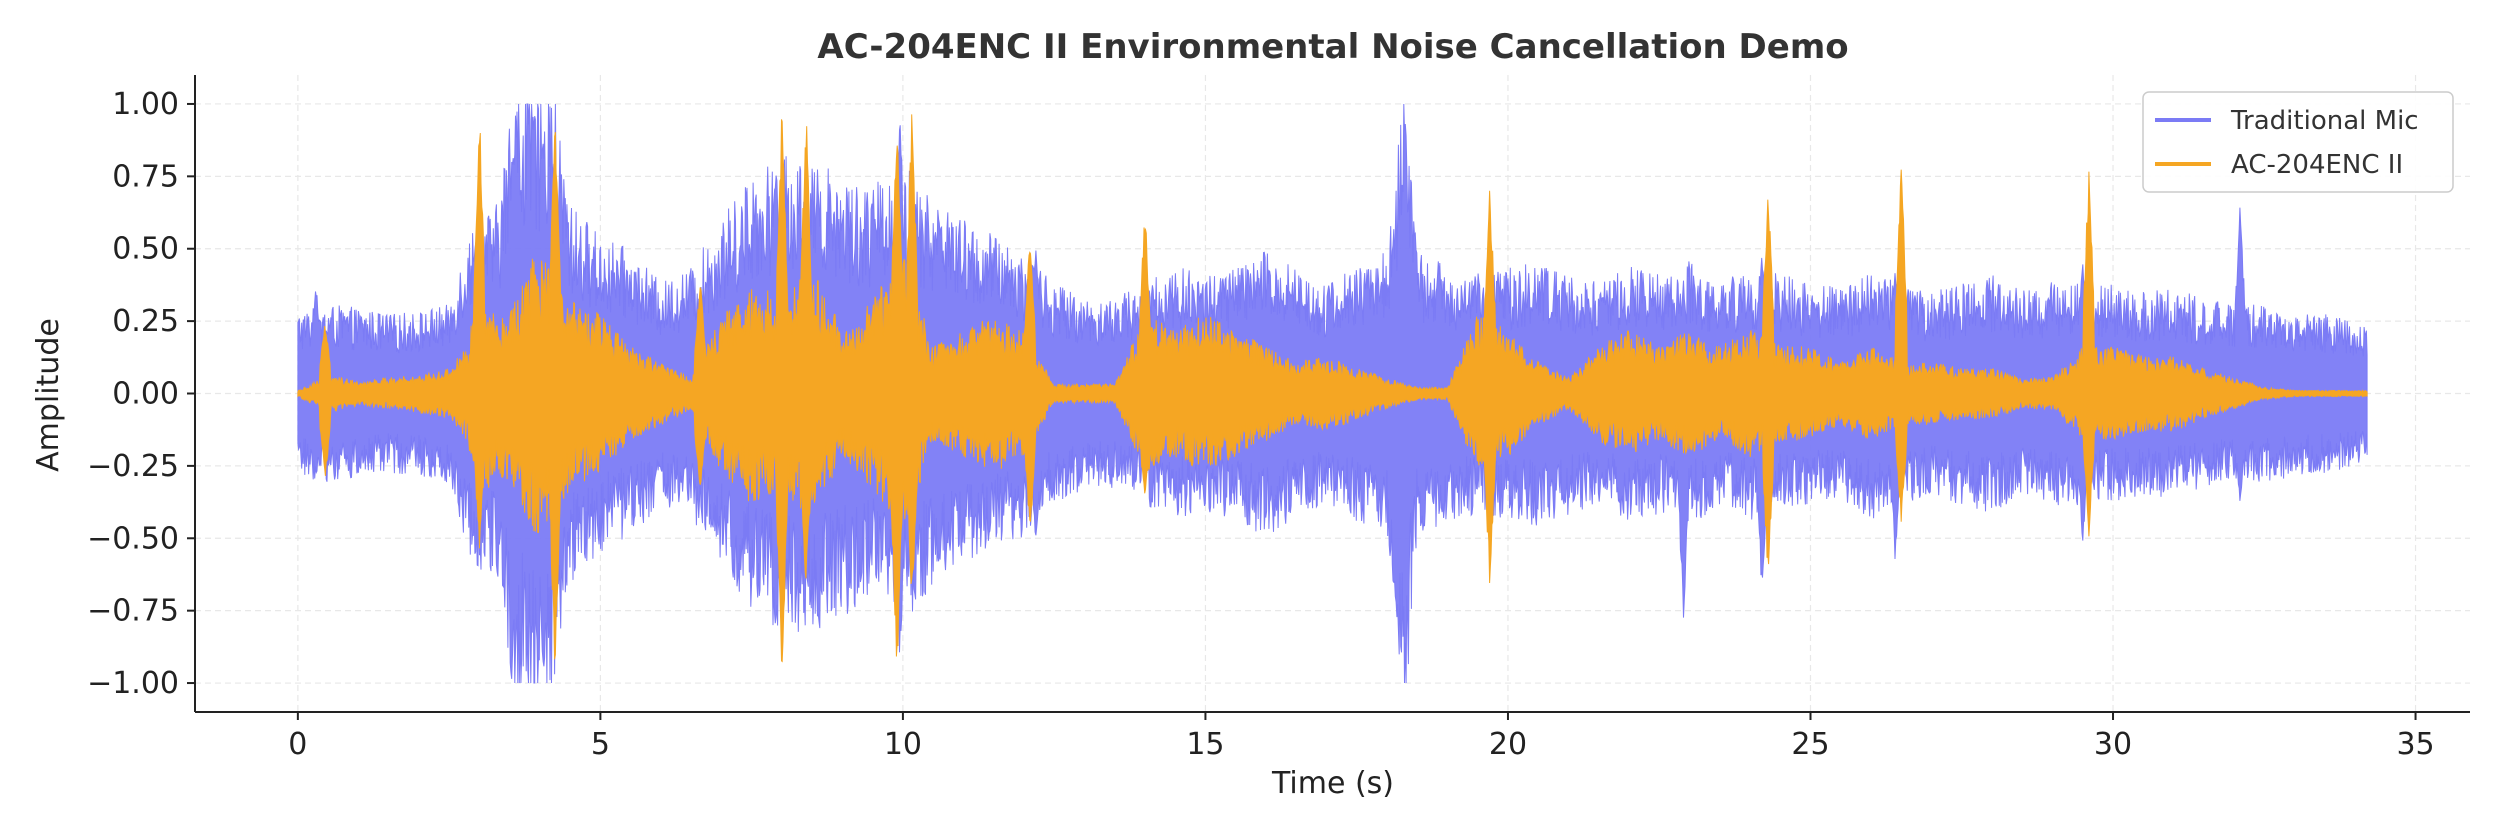  Describe the element at coordinates (2324, 121) in the screenshot. I see `legend-label-0: Traditional Mic` at that location.